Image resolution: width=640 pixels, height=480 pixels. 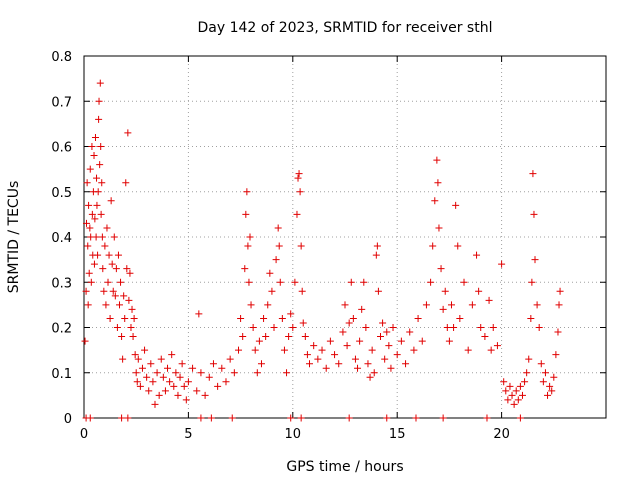 What do you see at coordinates (61, 193) in the screenshot?
I see `y-tick-label: 0.5` at bounding box center [61, 193].